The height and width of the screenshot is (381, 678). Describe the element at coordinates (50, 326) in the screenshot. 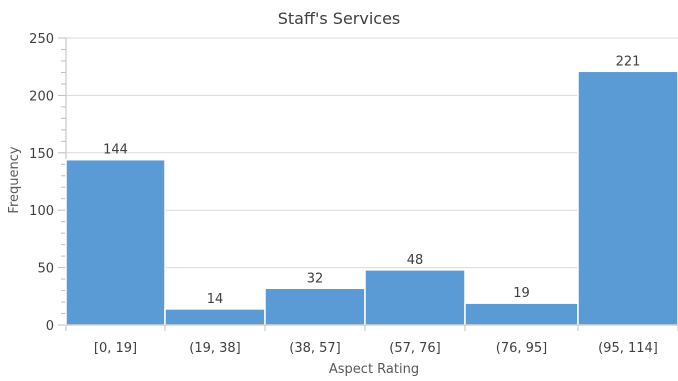

I see `y-tick-label: 0` at that location.